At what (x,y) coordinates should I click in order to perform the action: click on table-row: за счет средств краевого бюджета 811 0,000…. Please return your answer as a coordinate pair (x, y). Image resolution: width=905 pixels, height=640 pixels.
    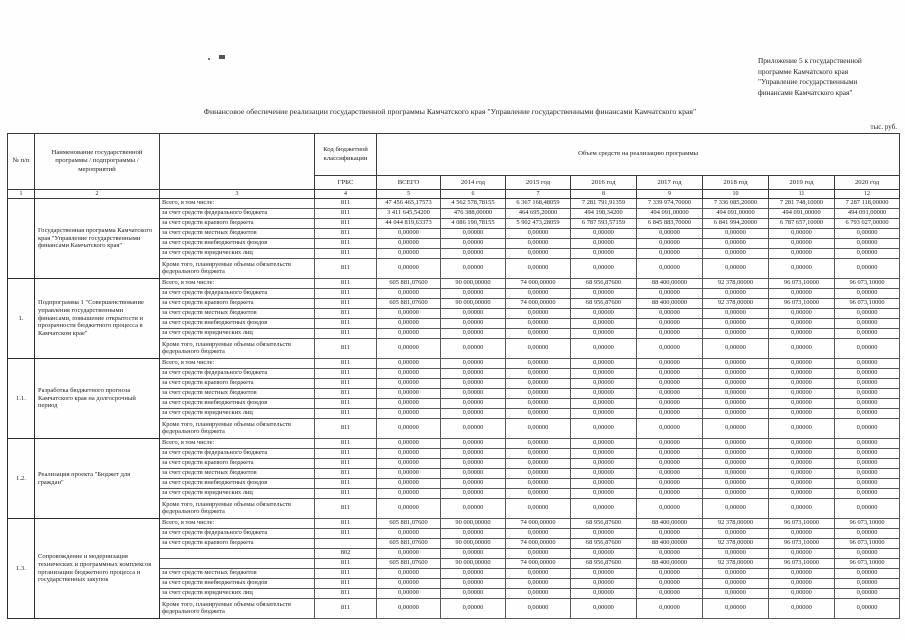
    Looking at the image, I should click on (454, 463).